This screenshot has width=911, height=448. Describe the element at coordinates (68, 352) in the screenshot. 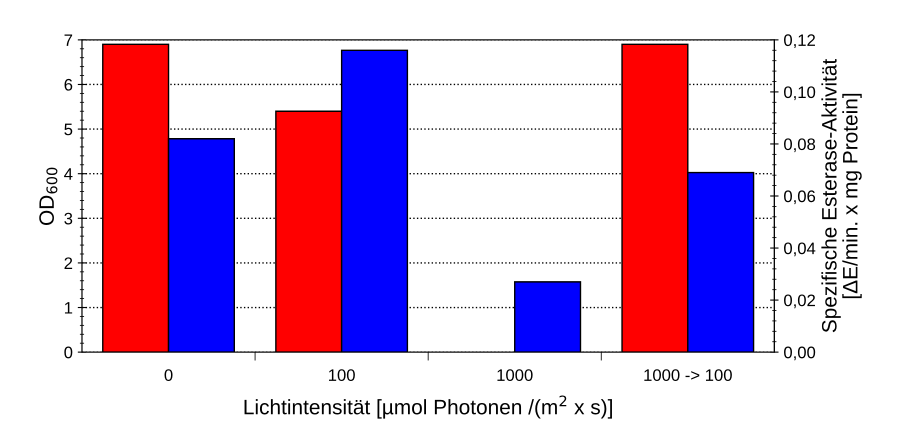

I see `y-tick-label: 0` at that location.